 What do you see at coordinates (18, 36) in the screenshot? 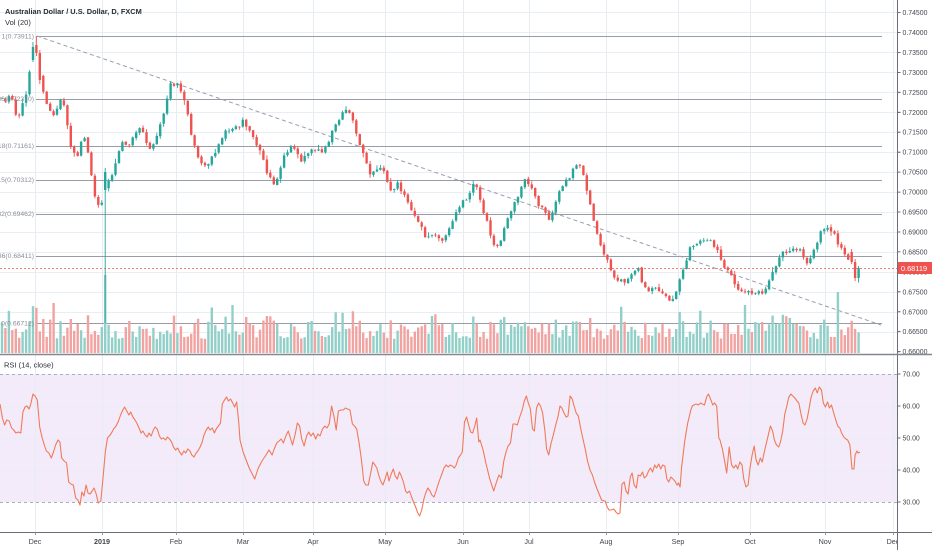
I see `svg-text: 1(0.73911)` at bounding box center [18, 36].